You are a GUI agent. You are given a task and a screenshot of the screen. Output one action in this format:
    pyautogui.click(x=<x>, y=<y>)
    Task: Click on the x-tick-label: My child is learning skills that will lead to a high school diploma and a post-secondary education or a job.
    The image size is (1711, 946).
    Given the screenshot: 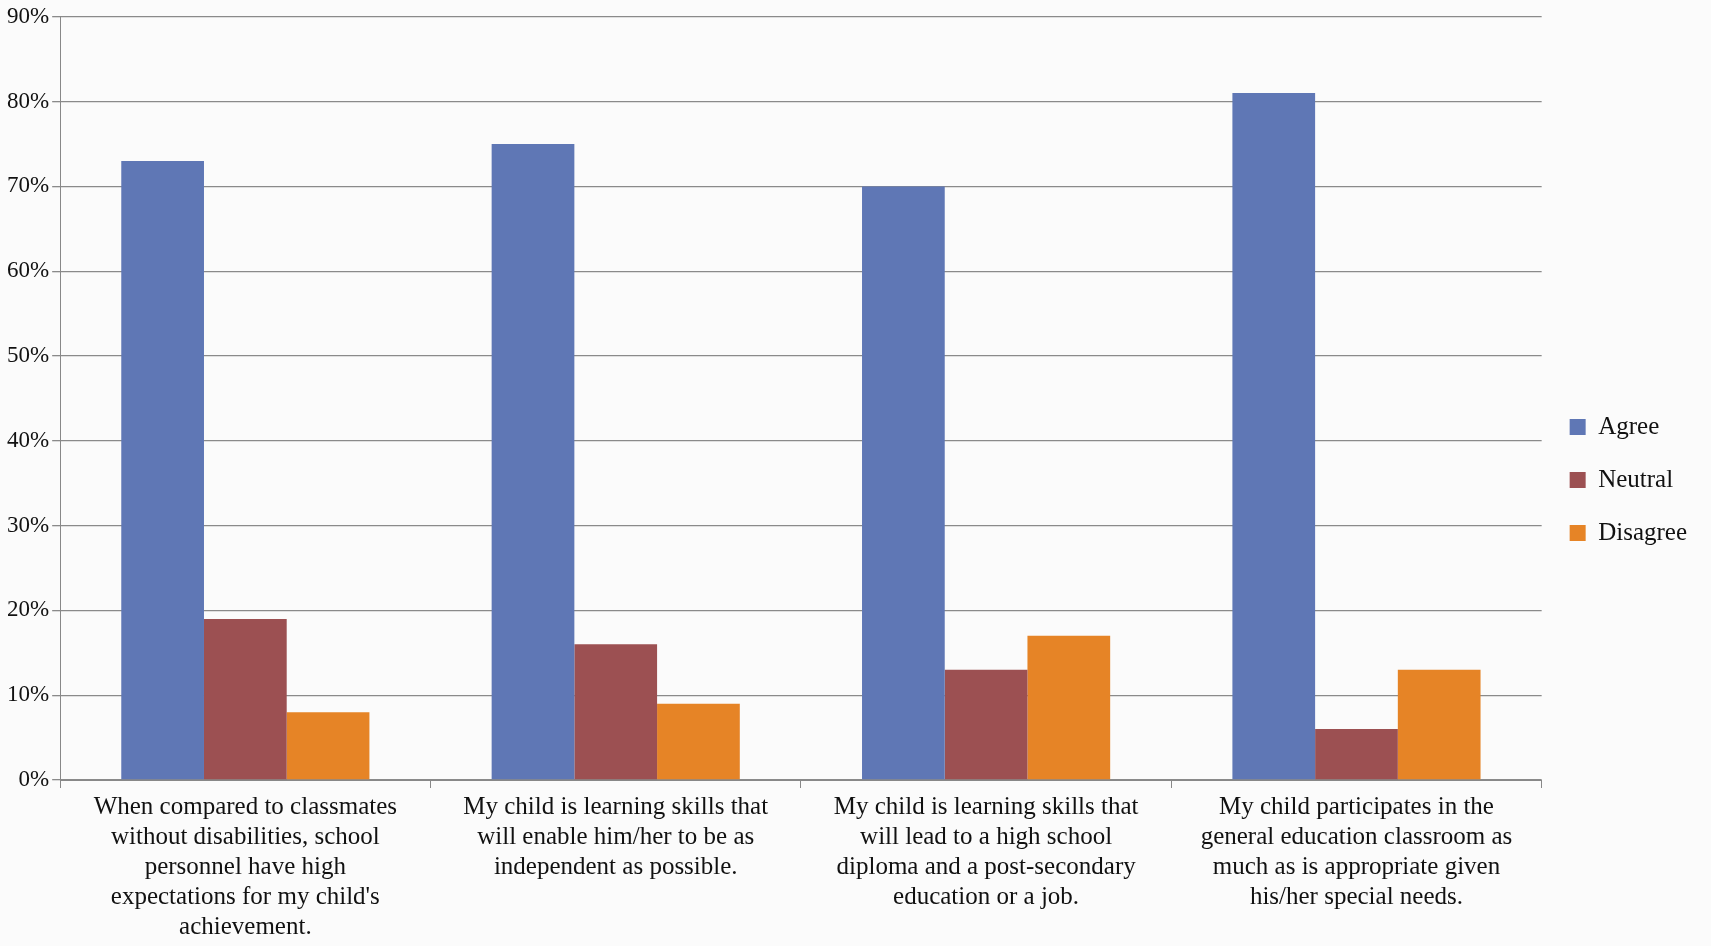 What is the action you would take?
    pyautogui.click(x=986, y=850)
    